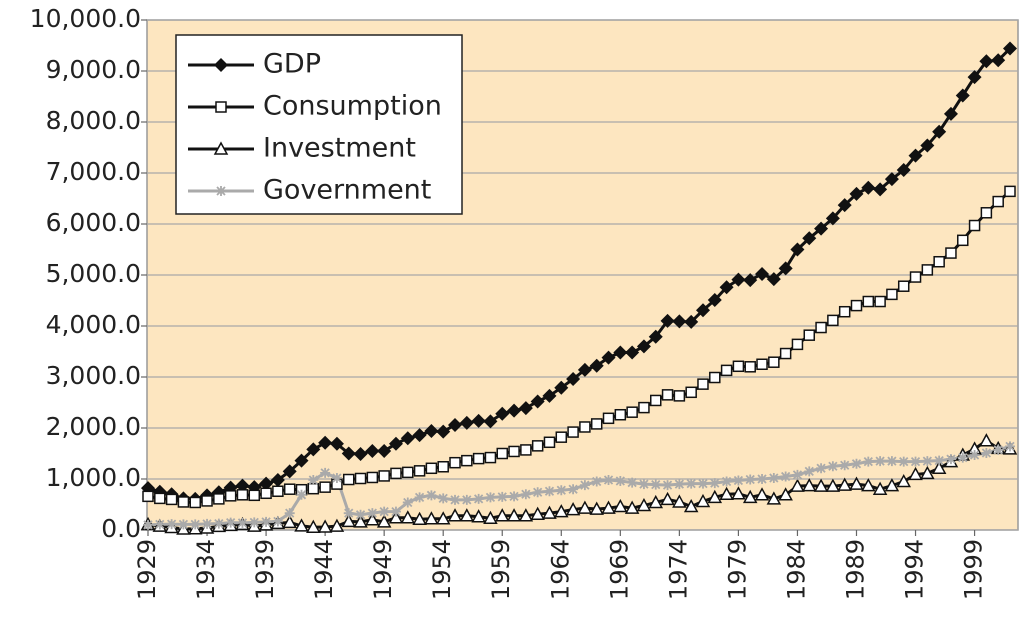 The height and width of the screenshot is (629, 1021). Describe the element at coordinates (93, 171) in the screenshot. I see `y-tick-label: 7,000.0` at that location.